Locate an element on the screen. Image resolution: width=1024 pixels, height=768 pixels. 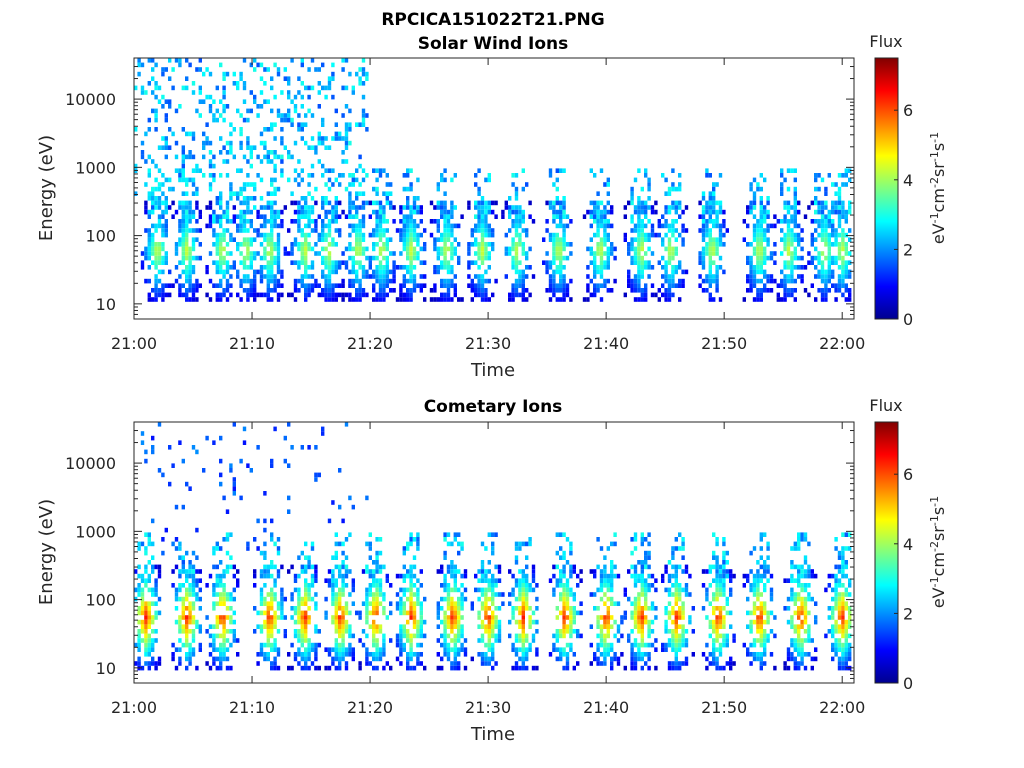
x-tick-label: 21:00 is located at coordinates (134, 343).